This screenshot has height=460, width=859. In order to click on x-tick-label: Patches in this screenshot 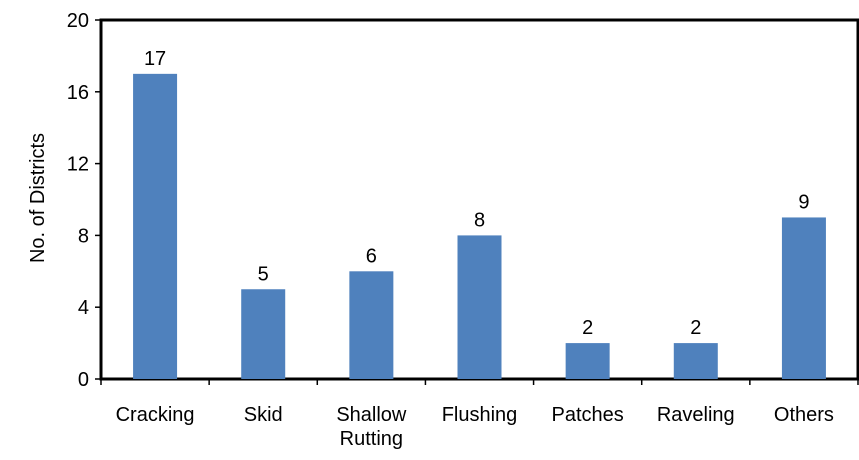, I will do `click(588, 415)`.